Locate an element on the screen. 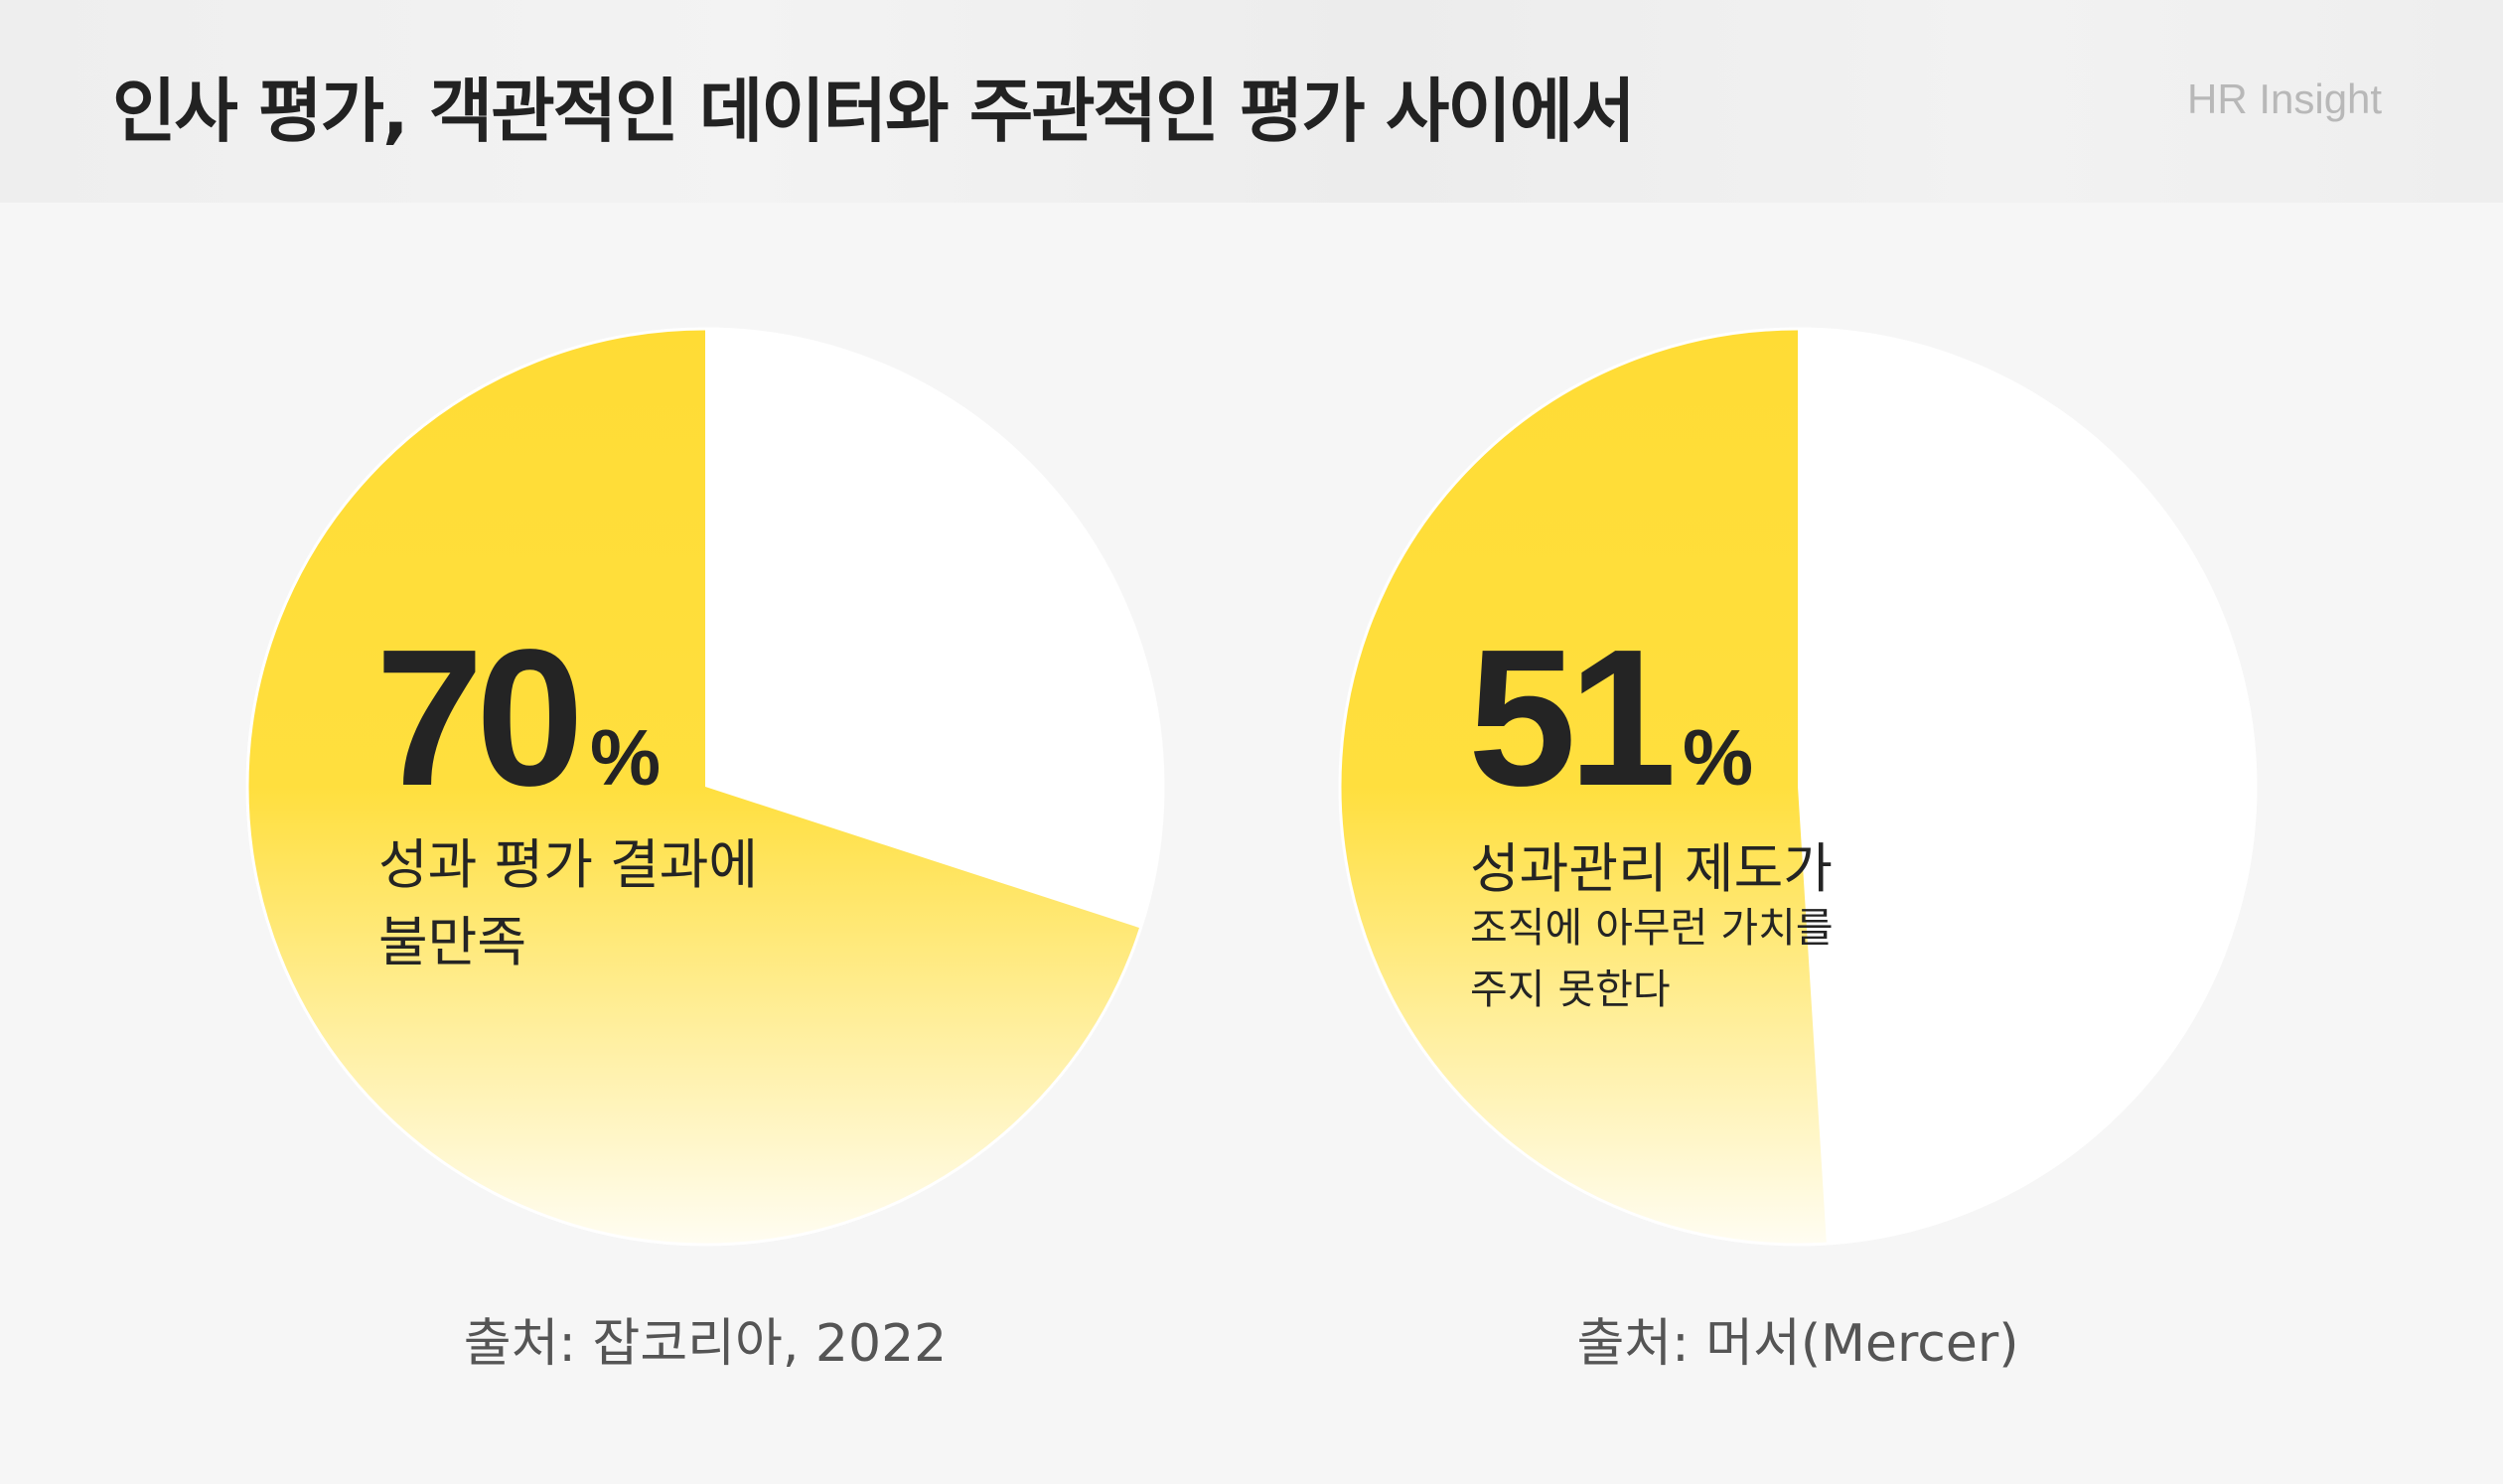 This screenshot has width=2503, height=1484. pie-highlight-slice is located at coordinates (1583, 787).